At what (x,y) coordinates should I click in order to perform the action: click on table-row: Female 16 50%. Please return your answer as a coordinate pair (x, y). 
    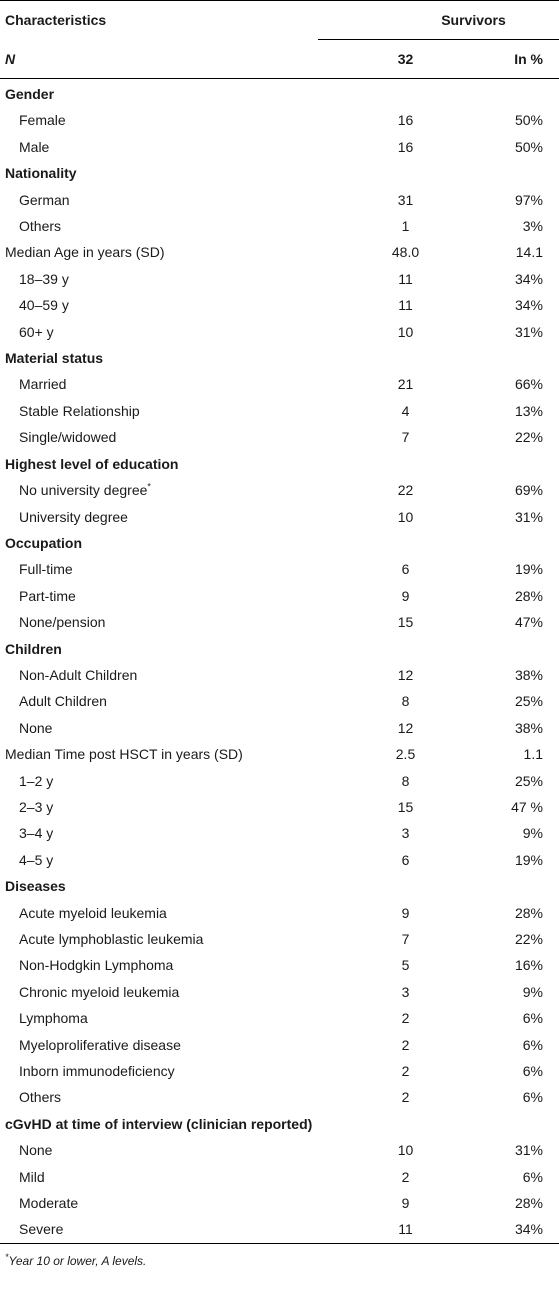
    Looking at the image, I should click on (279, 120).